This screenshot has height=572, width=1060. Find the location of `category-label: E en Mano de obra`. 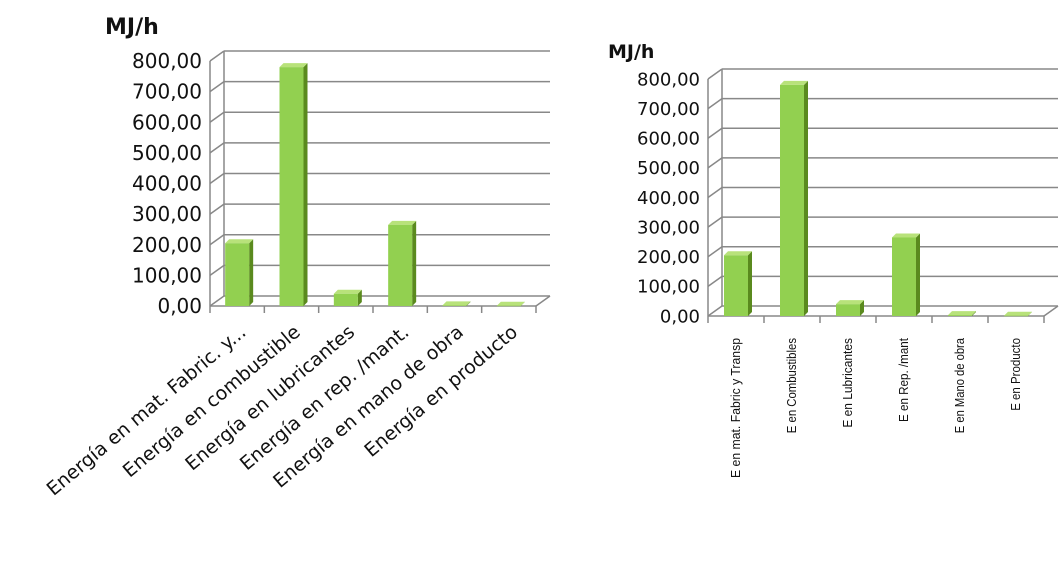

category-label: E en Mano de obra is located at coordinates (959, 385).